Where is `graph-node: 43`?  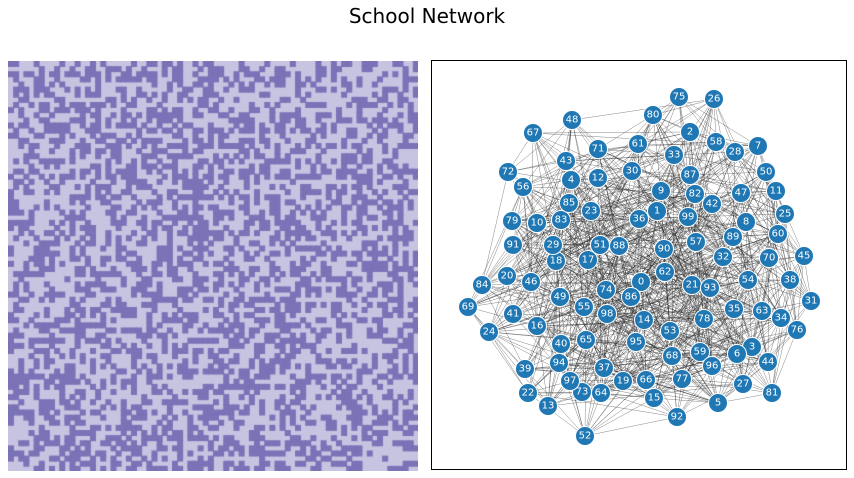 graph-node: 43 is located at coordinates (566, 161).